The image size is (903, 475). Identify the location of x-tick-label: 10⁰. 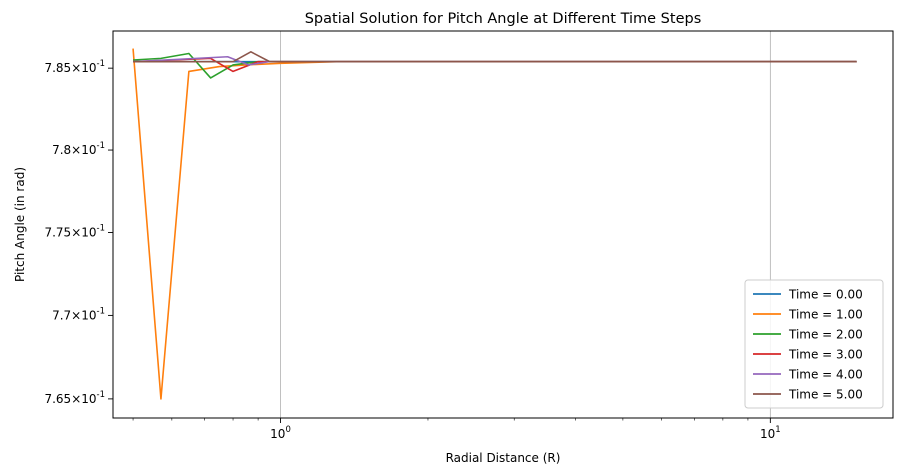
(280, 433).